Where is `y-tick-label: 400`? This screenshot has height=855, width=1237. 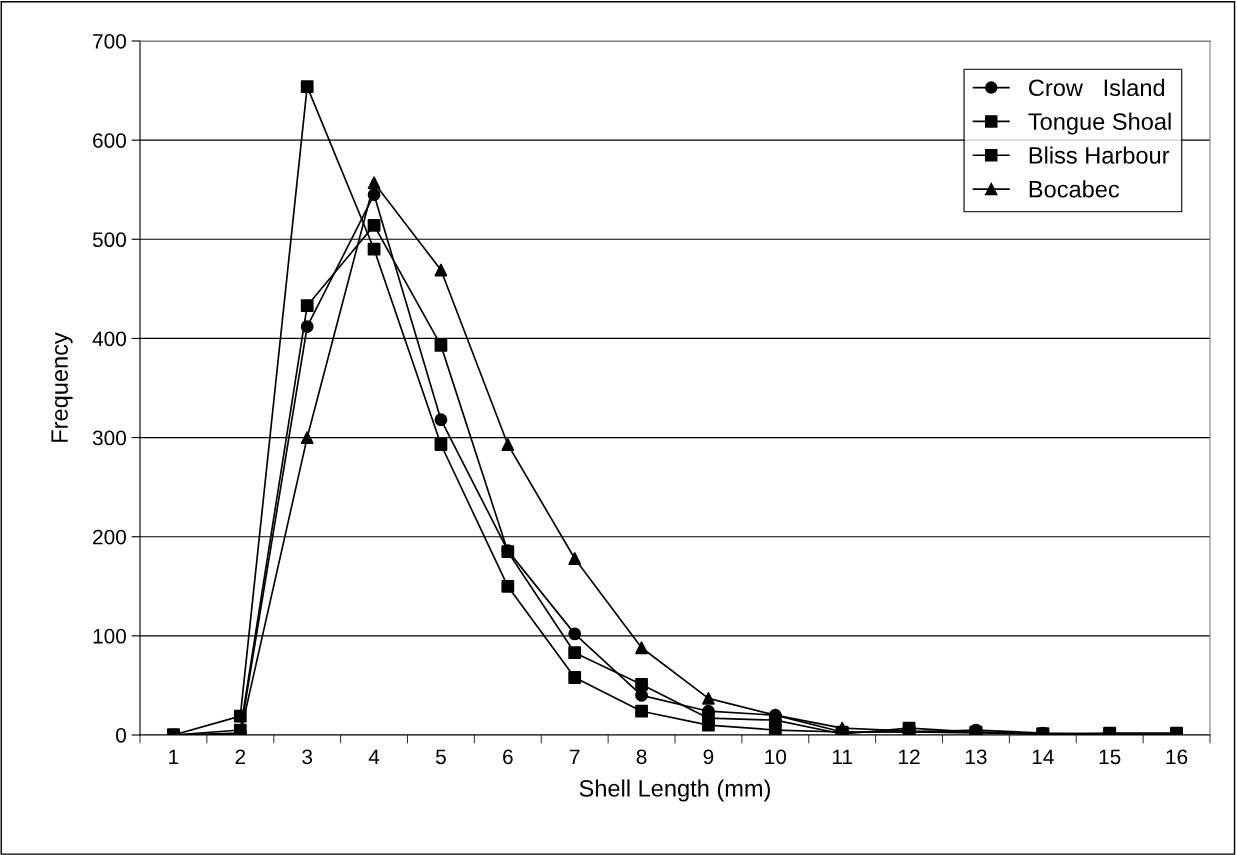 y-tick-label: 400 is located at coordinates (109, 339).